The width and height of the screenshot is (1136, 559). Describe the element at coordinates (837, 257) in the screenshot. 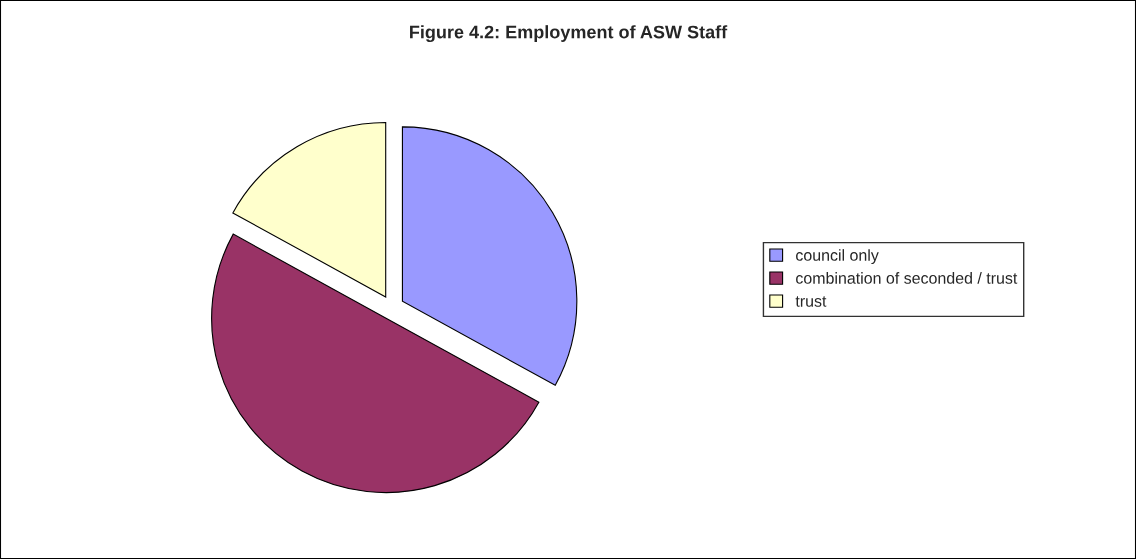

I see `legend-label: council only` at that location.